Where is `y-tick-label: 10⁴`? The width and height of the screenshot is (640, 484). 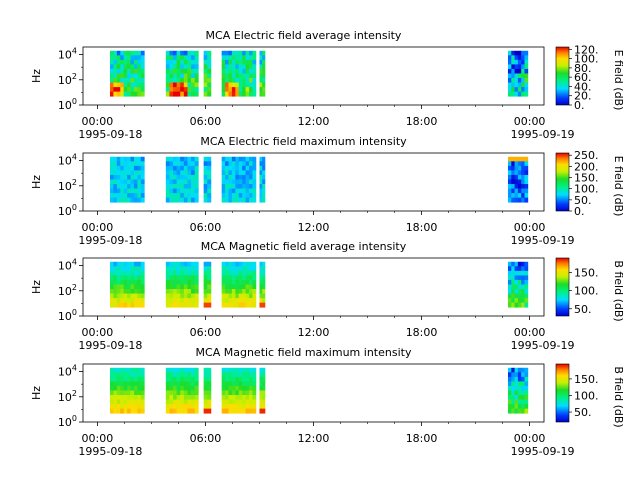
y-tick-label: 10⁴ is located at coordinates (67, 54).